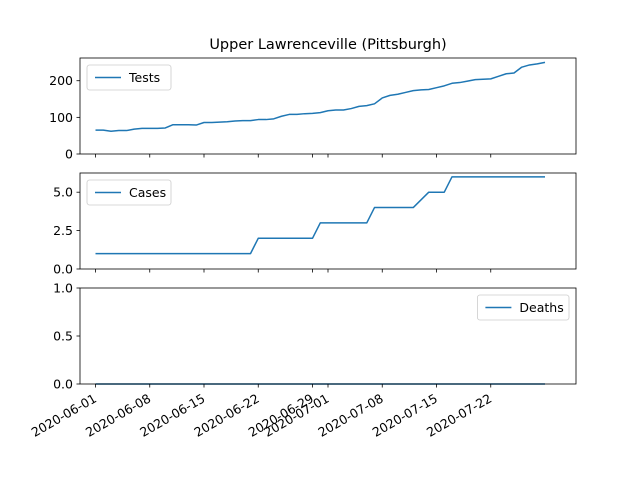 The width and height of the screenshot is (640, 480). Describe the element at coordinates (147, 192) in the screenshot. I see `legend-label: Cases` at that location.